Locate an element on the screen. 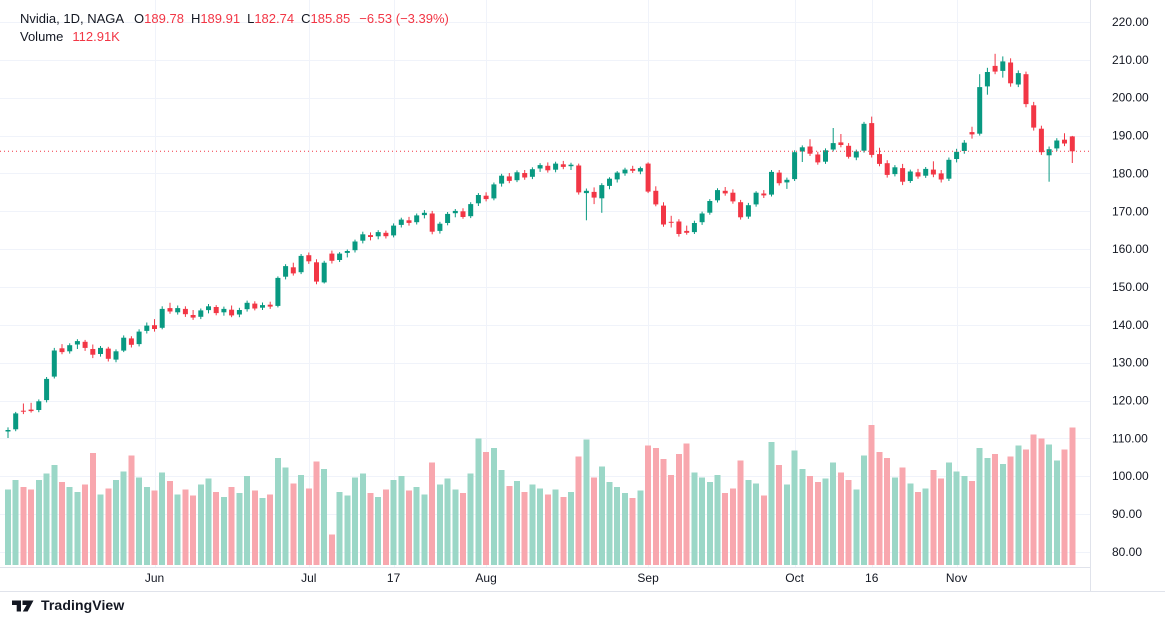  volume-label: Volume is located at coordinates (42, 36).